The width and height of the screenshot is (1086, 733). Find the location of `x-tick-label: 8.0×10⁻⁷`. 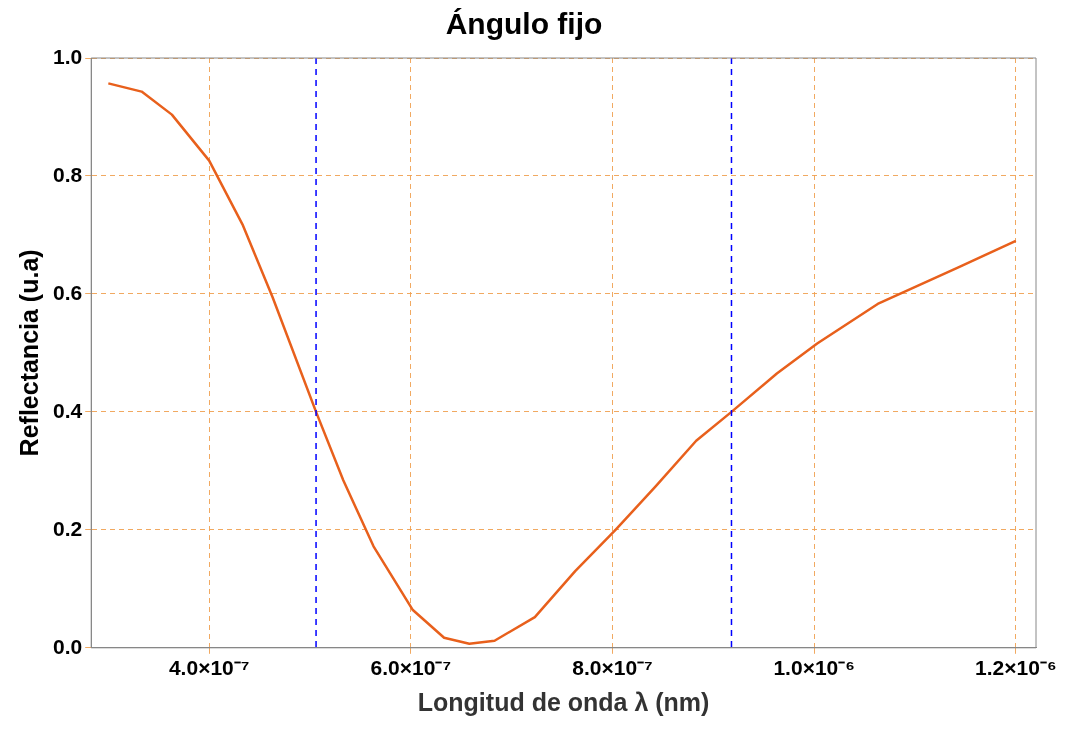

x-tick-label: 8.0×10⁻⁷ is located at coordinates (612, 668).